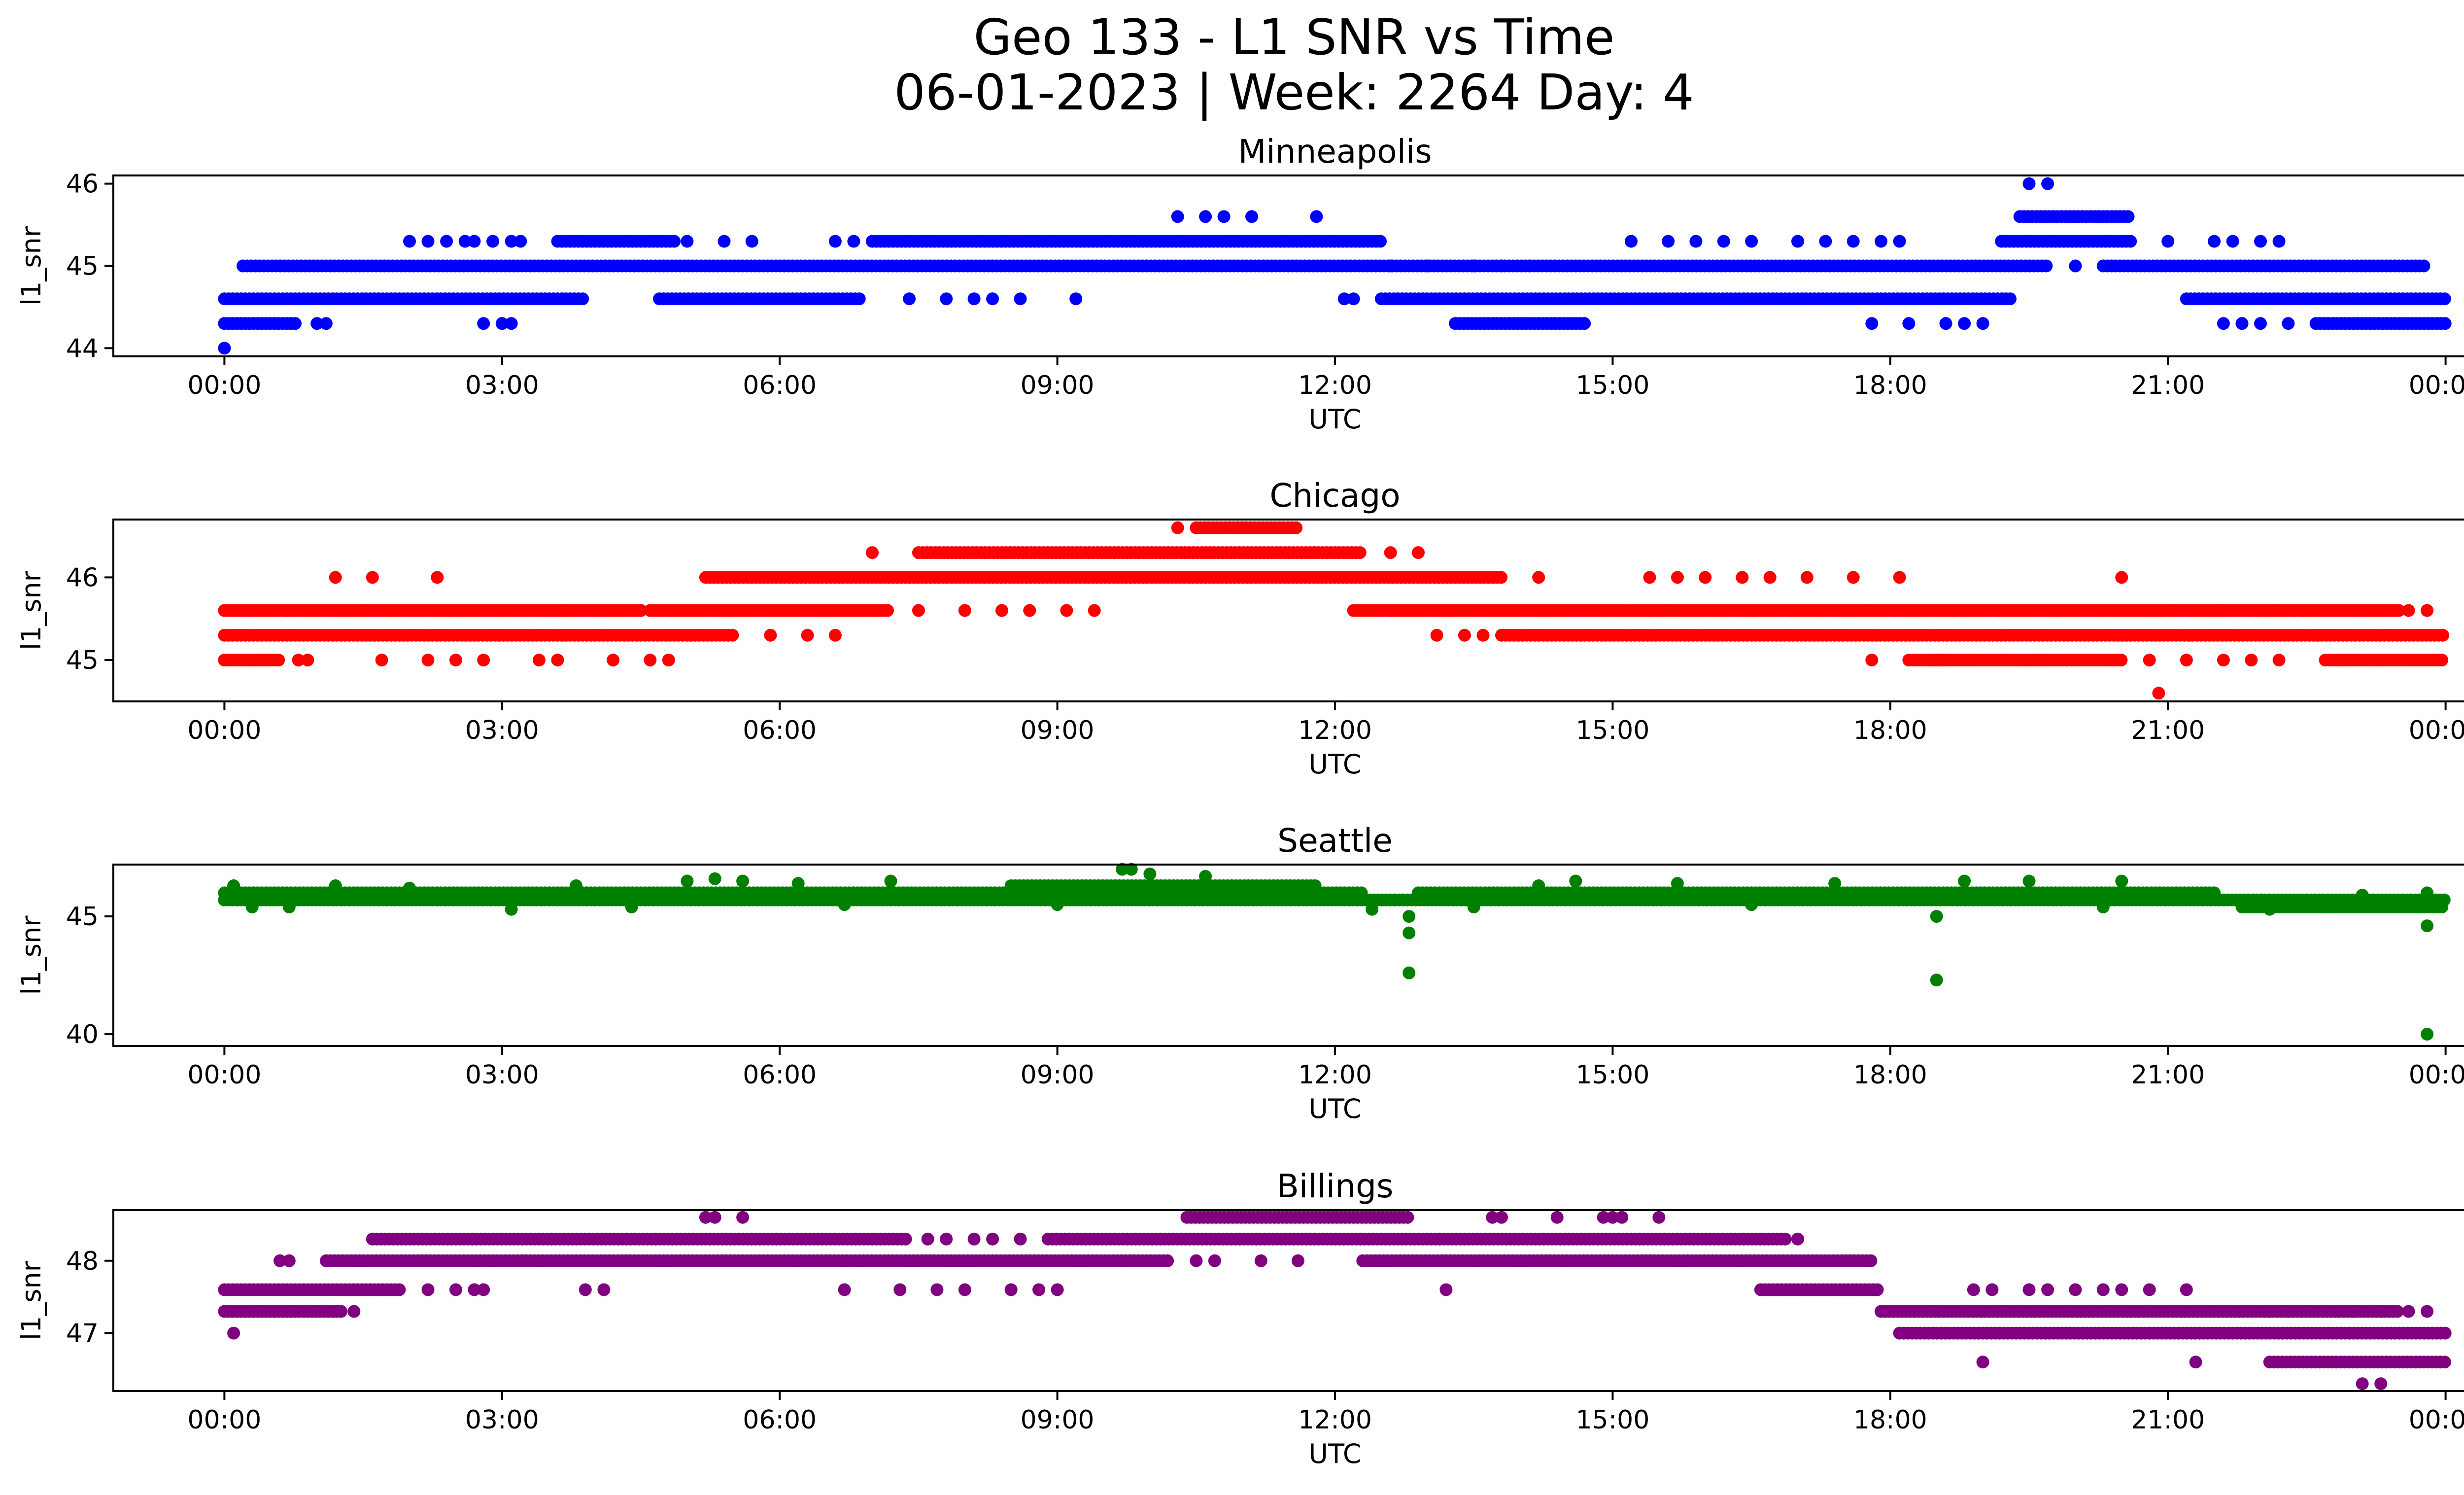  Describe the element at coordinates (1335, 1301) in the screenshot. I see `data-points` at that location.